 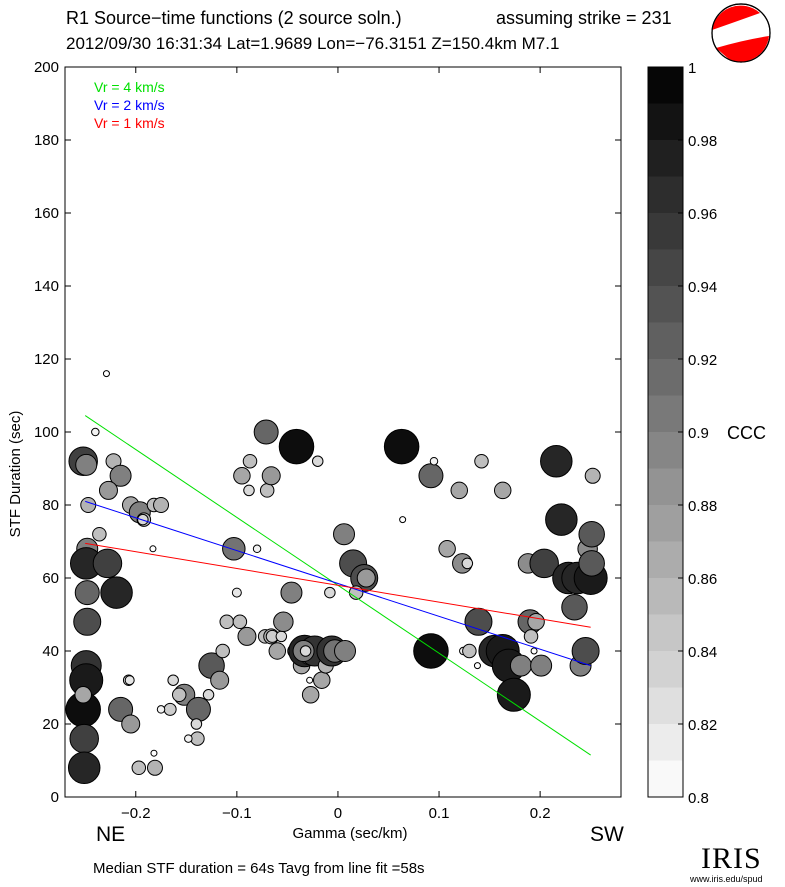 What do you see at coordinates (46, 359) in the screenshot?
I see `y-tick-label: 120` at bounding box center [46, 359].